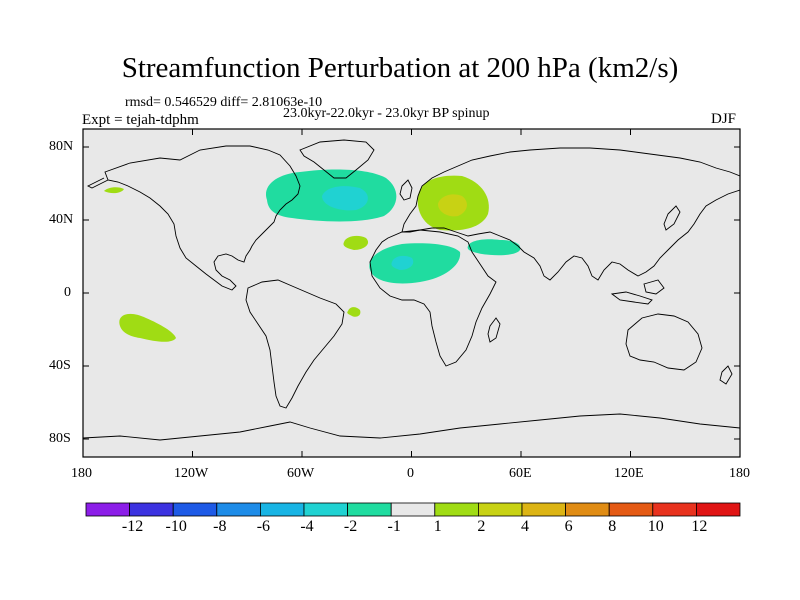  I want to click on colorbar-label: 1, so click(437, 526).